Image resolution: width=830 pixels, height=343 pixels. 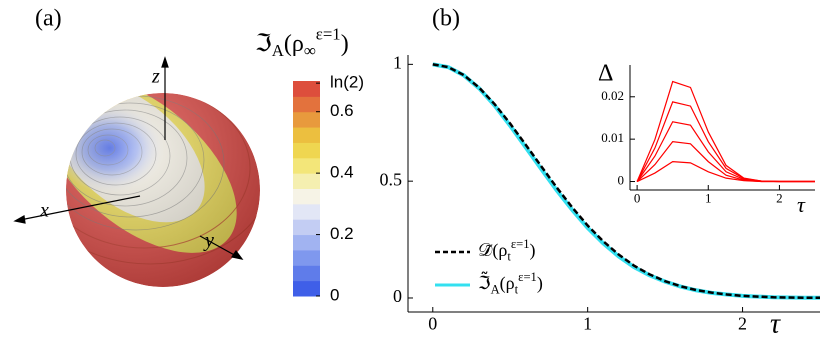 I want to click on panel-label: (b), so click(x=446, y=19).